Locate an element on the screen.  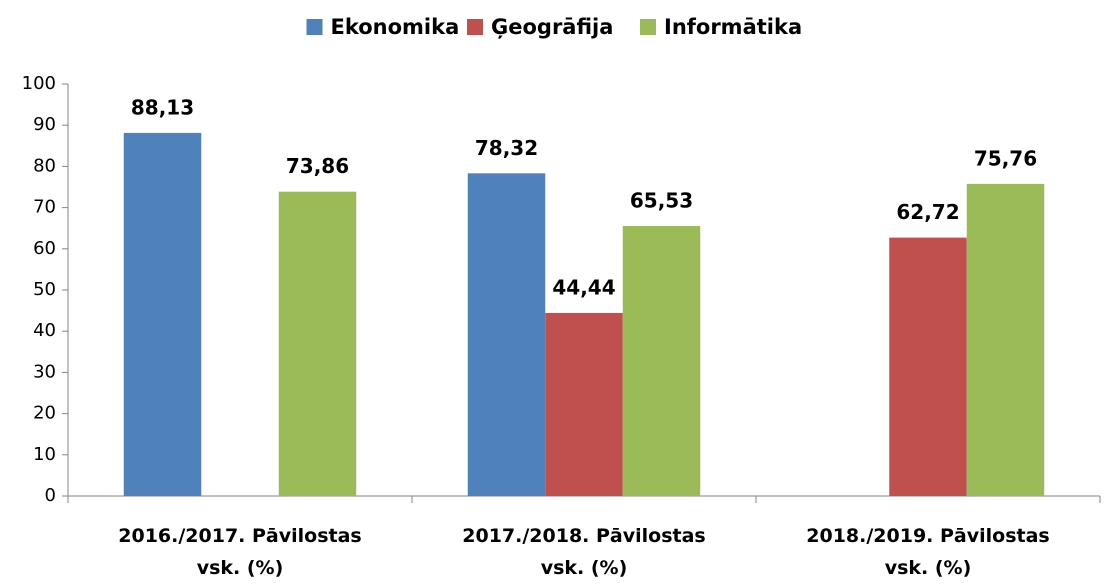
value-label: 44,44 is located at coordinates (583, 287).